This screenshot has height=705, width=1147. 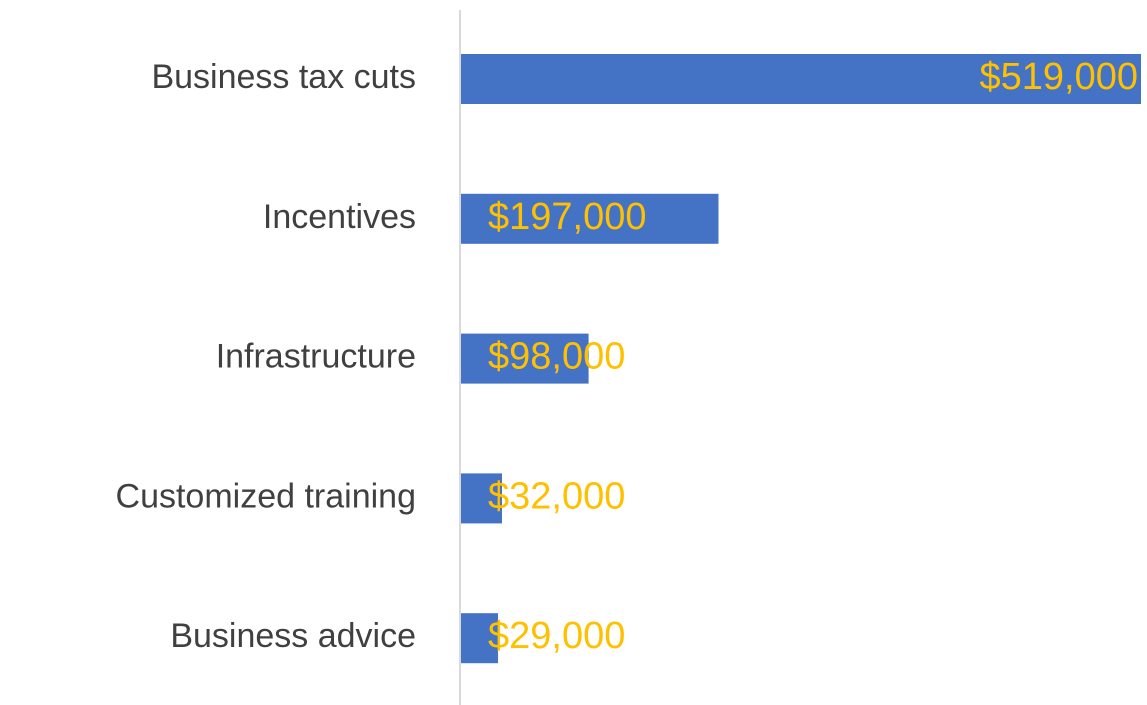 I want to click on category-label: Business tax cuts, so click(x=283, y=77).